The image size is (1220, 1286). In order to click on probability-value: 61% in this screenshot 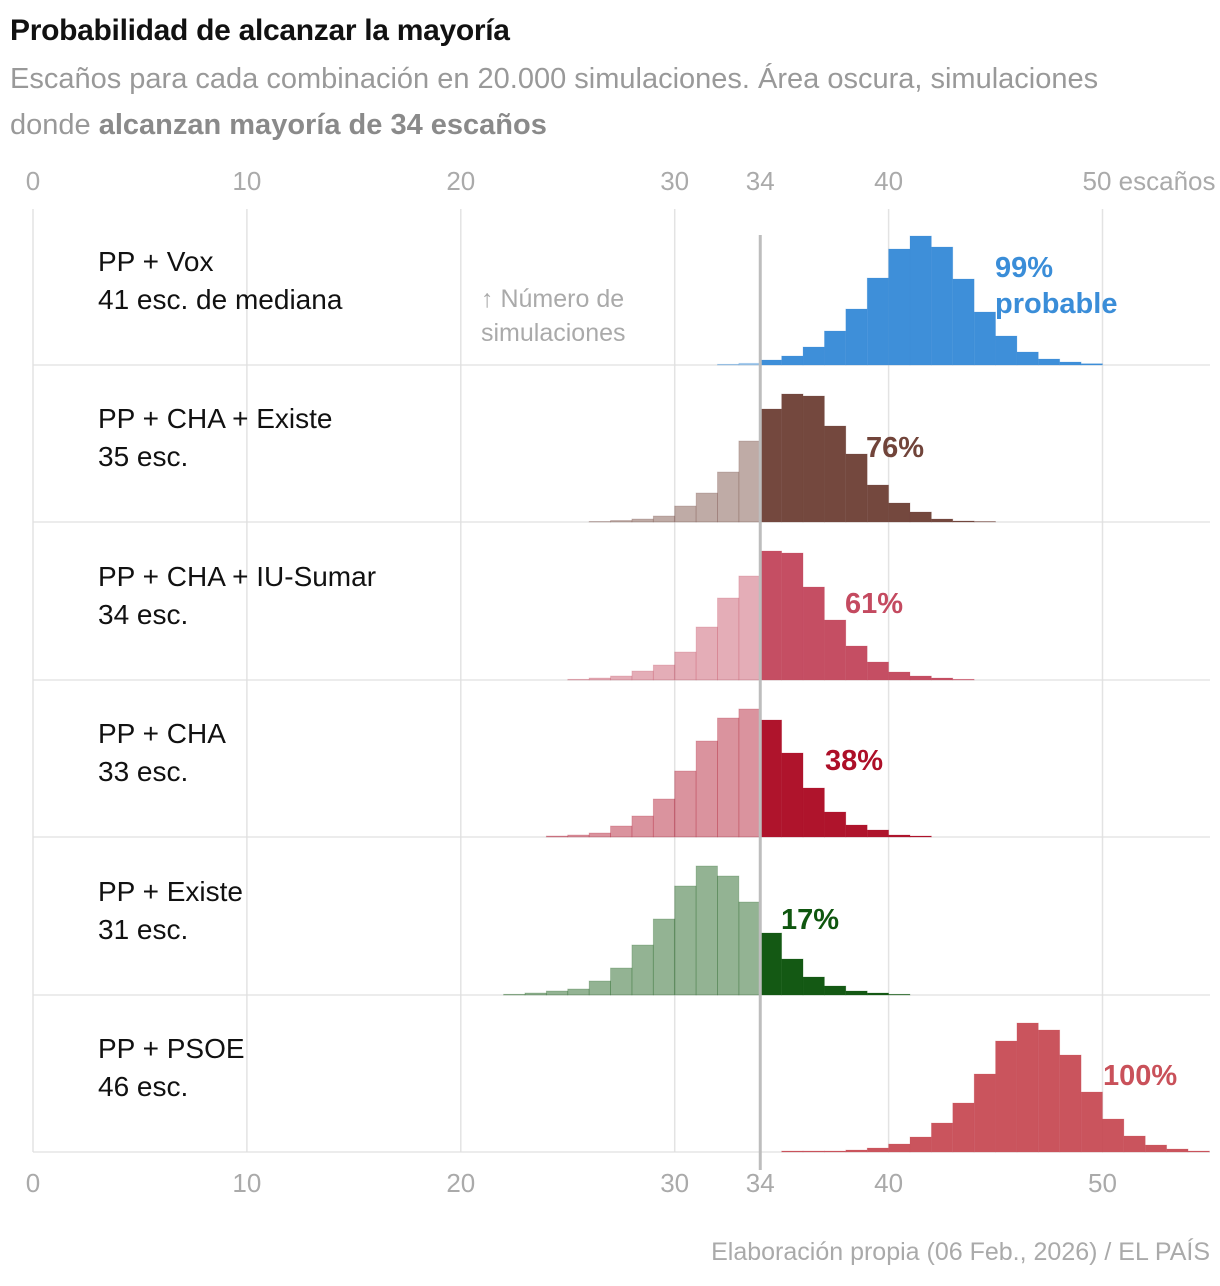, I will do `click(874, 604)`.